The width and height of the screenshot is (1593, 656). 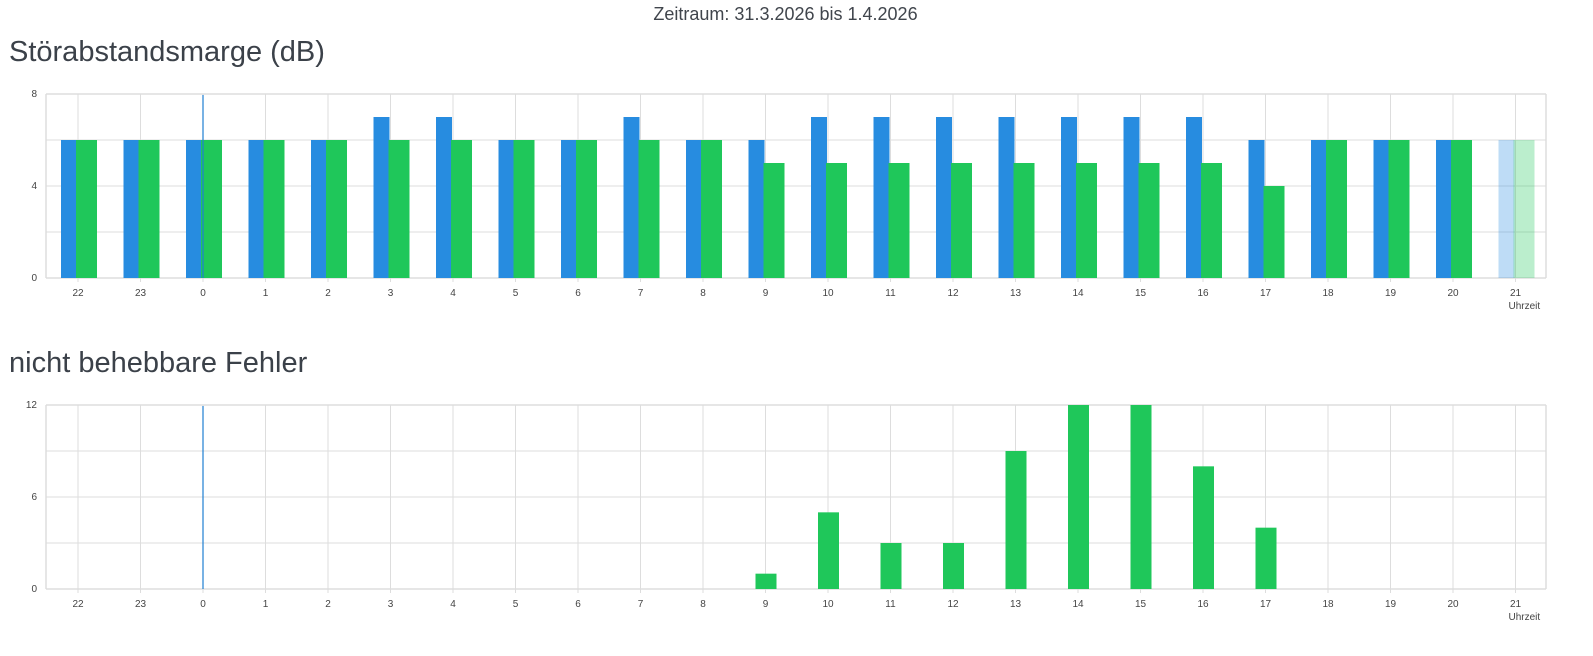 I want to click on x-tick-label: 21, so click(x=1516, y=604).